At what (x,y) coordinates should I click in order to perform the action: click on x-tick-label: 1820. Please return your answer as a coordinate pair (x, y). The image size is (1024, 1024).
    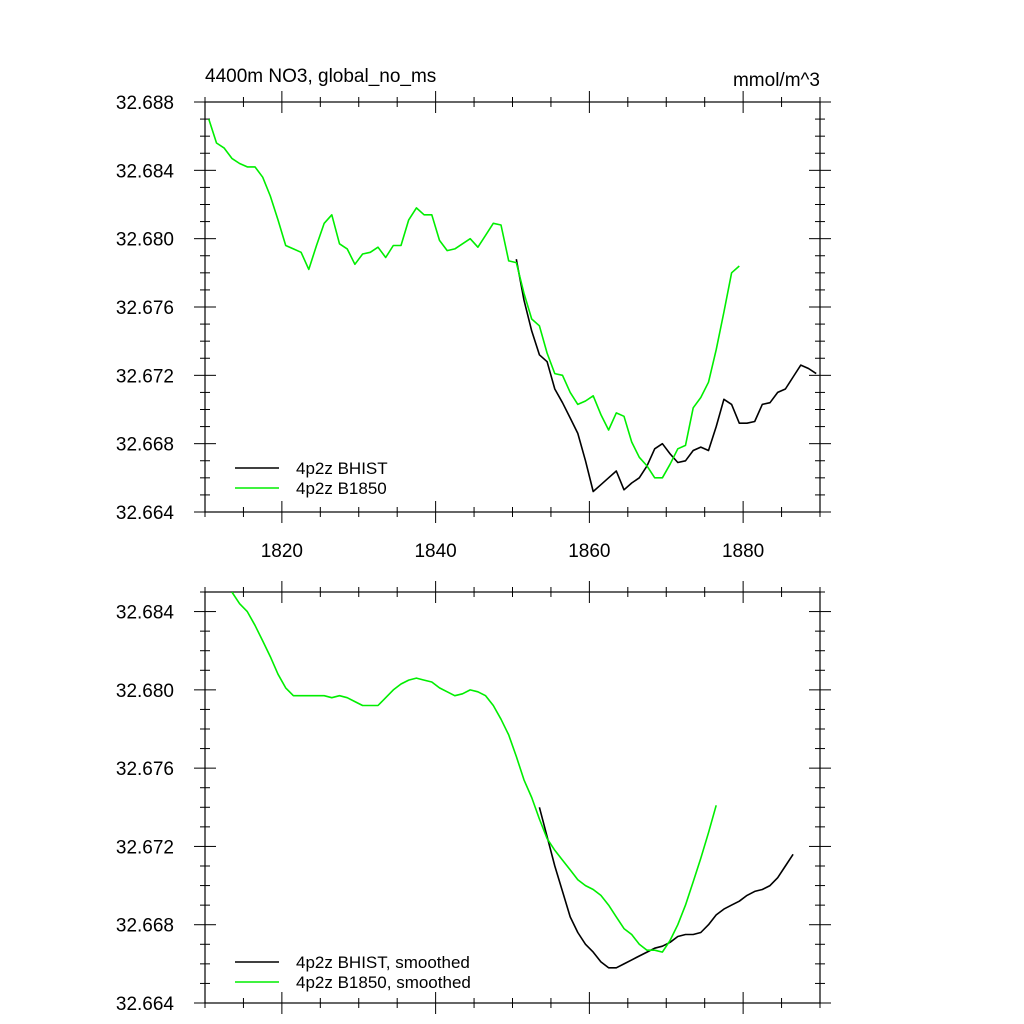
    Looking at the image, I should click on (282, 551).